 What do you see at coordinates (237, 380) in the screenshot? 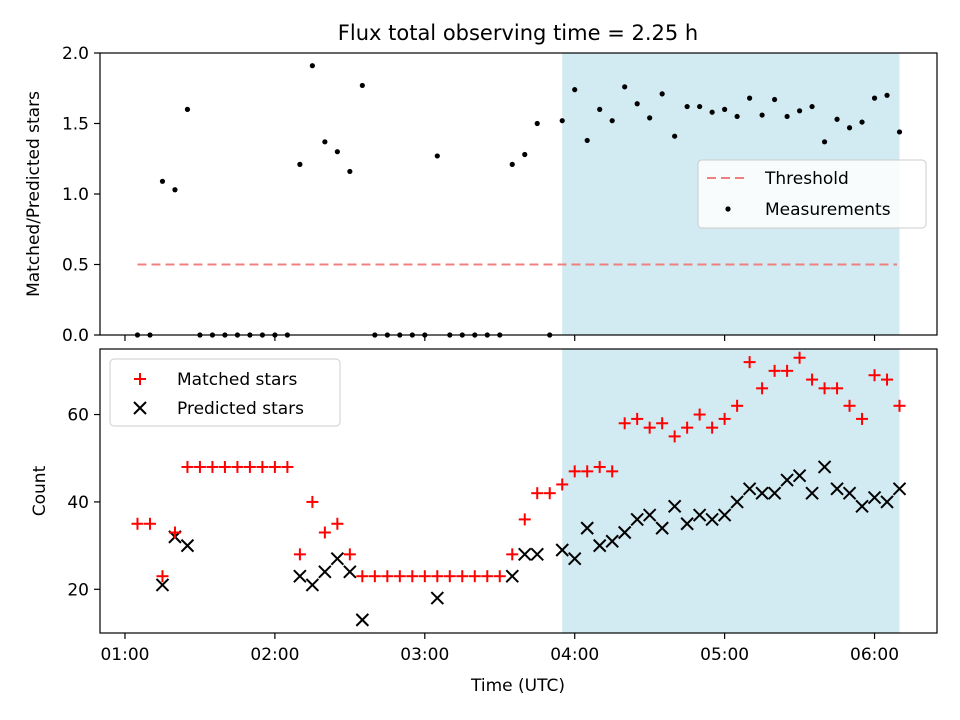
I see `count-legend-matched-label: Matched stars` at bounding box center [237, 380].